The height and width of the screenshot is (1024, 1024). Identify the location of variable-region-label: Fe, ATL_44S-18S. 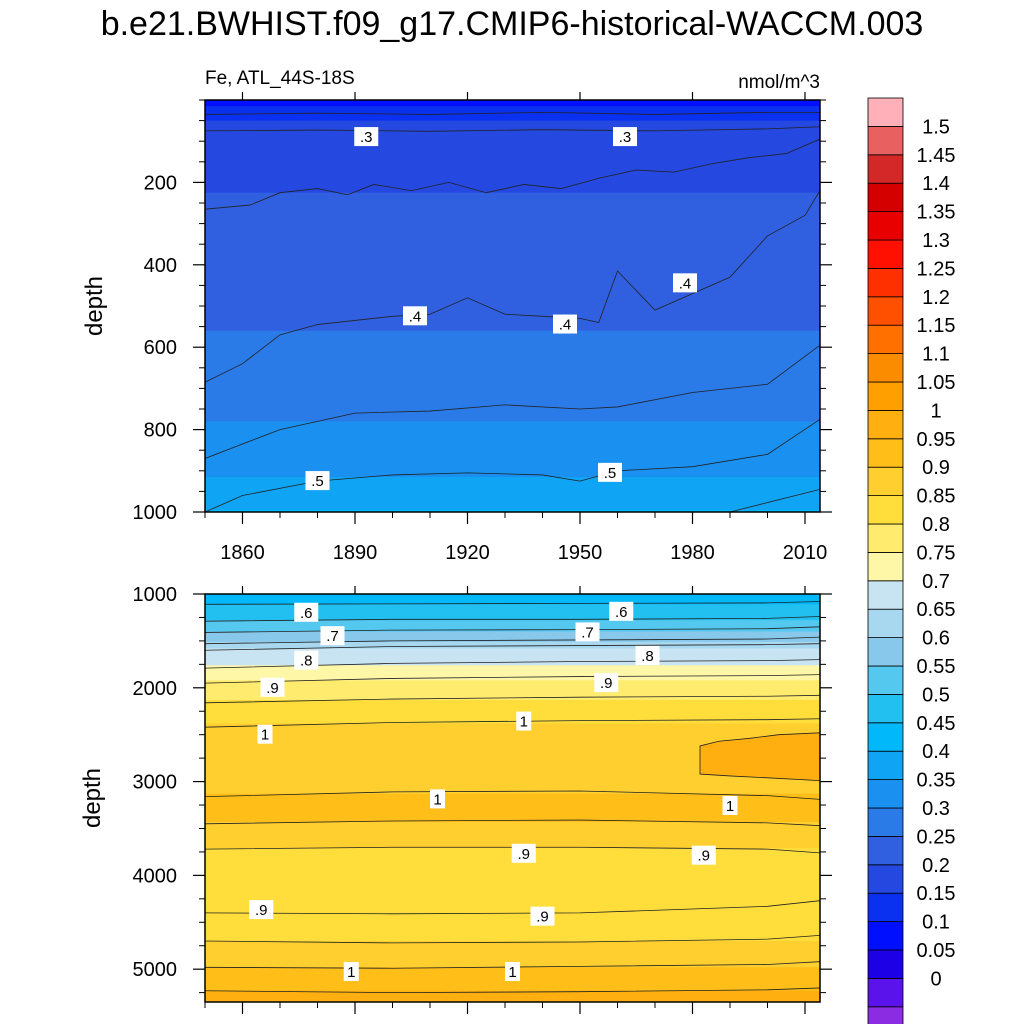
(280, 78).